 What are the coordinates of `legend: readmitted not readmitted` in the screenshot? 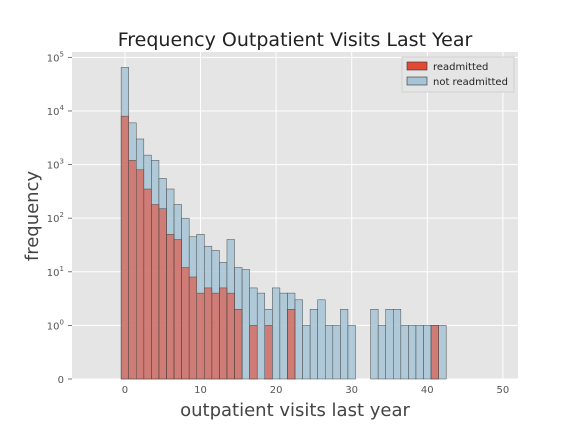 It's located at (458, 74).